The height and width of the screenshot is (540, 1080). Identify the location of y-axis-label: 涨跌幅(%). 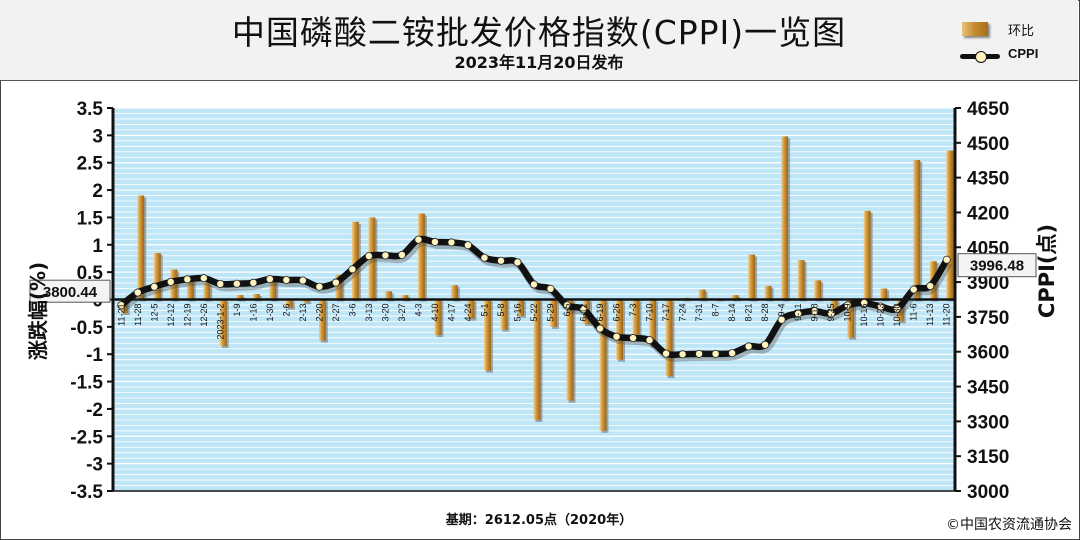
(38, 311).